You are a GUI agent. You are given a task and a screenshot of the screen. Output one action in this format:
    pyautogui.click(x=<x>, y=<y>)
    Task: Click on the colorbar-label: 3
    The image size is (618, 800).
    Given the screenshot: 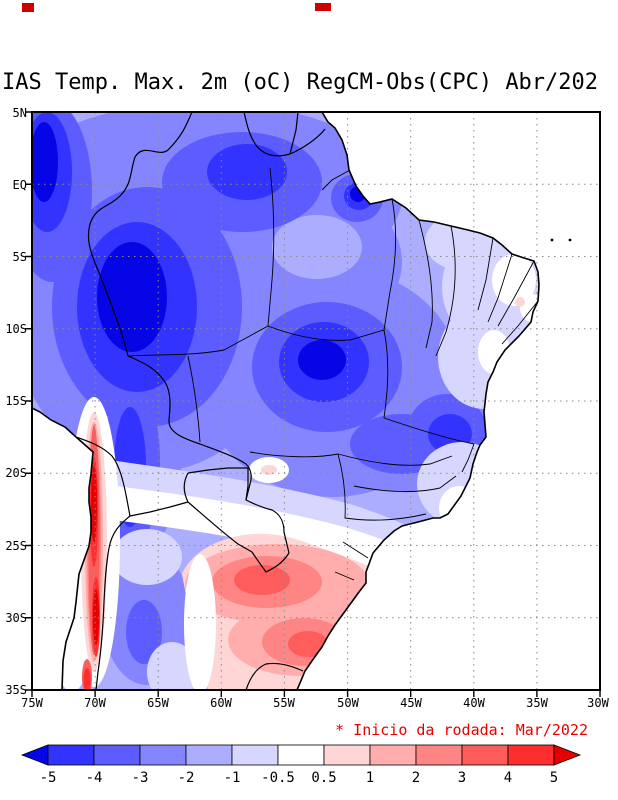 What is the action you would take?
    pyautogui.click(x=462, y=778)
    